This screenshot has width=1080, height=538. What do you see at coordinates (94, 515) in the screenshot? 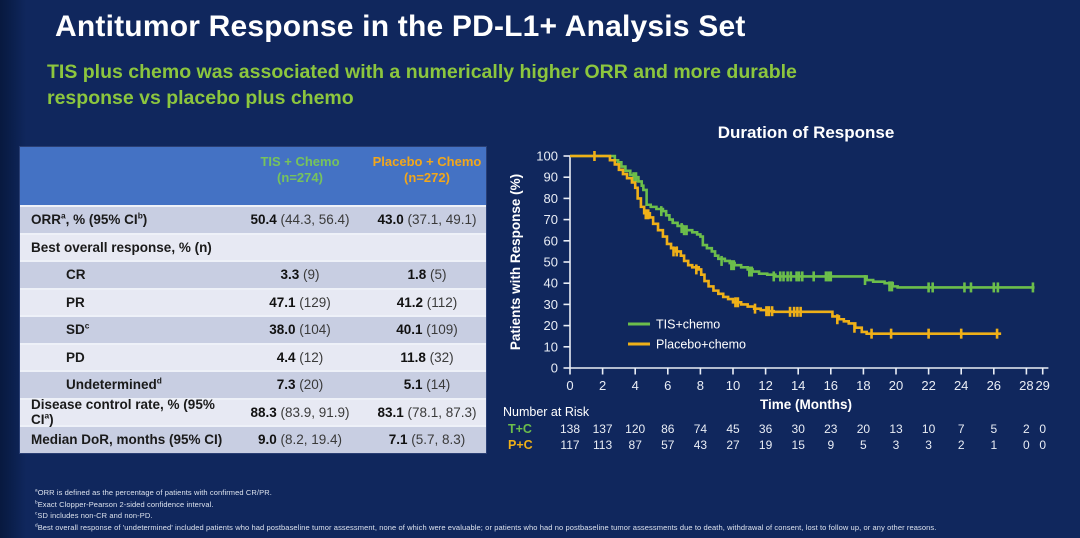
I see `footnote: cSD includes non-CR and non-PD.` at bounding box center [94, 515].